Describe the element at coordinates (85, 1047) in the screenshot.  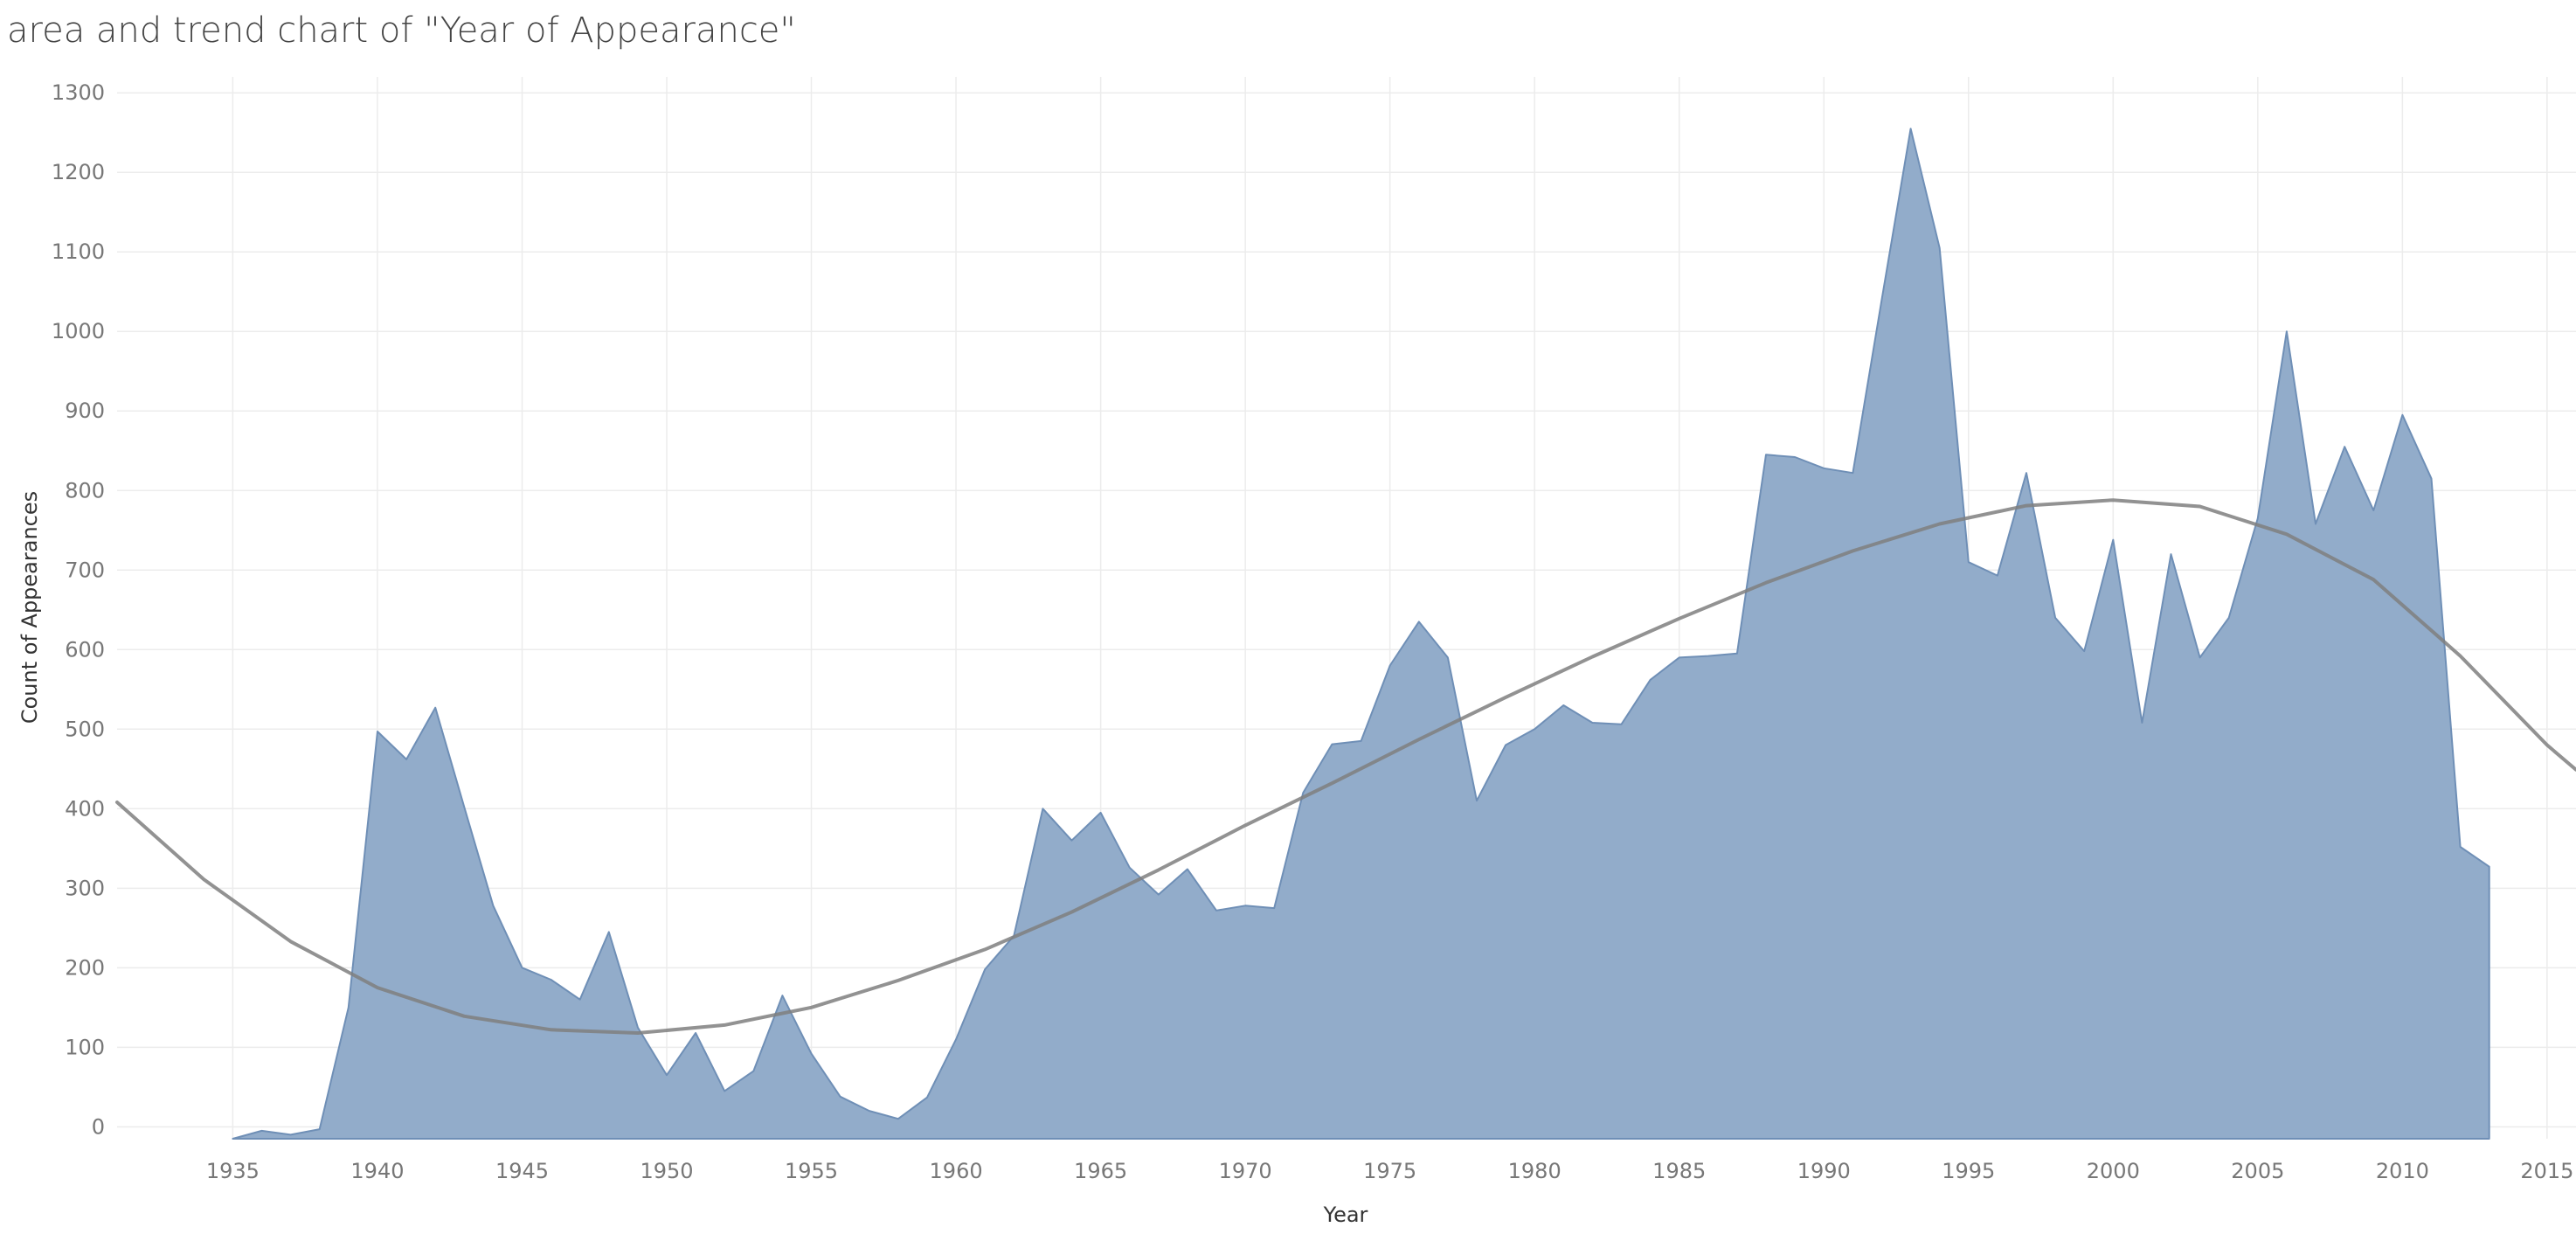
I see `y-tick-label: 100` at that location.